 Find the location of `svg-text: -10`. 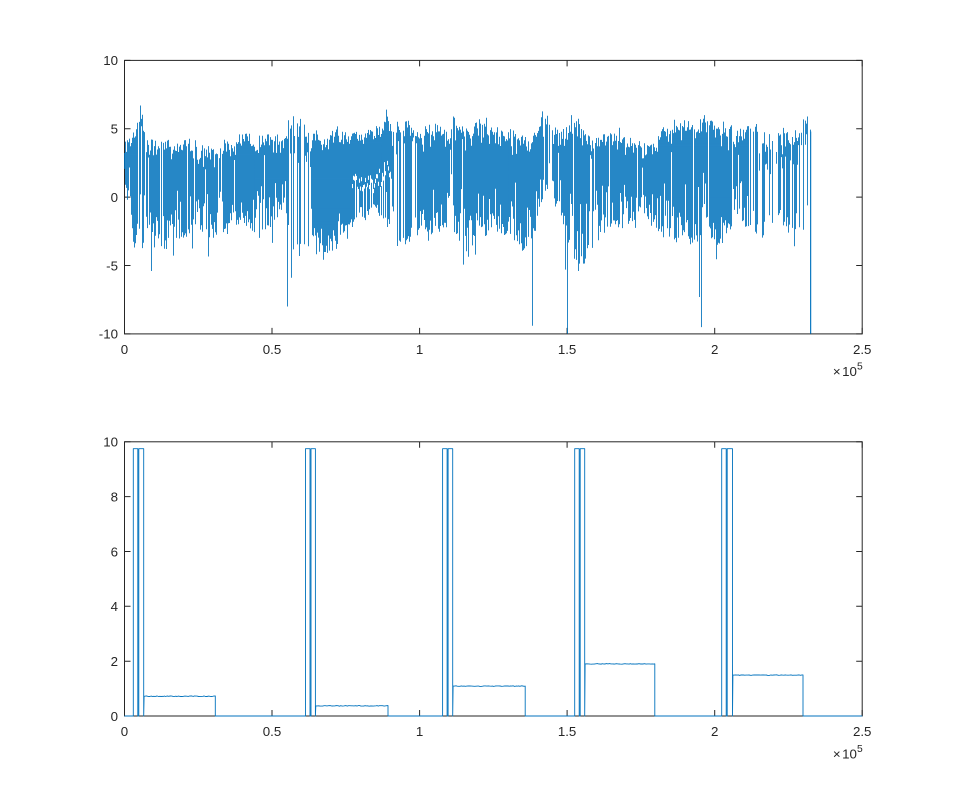

svg-text: -10 is located at coordinates (108, 334).